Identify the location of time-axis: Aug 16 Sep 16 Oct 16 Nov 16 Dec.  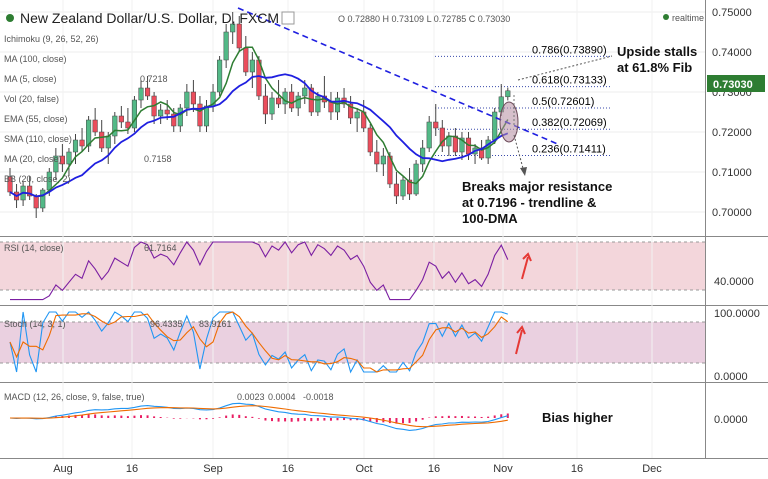
(357, 469).